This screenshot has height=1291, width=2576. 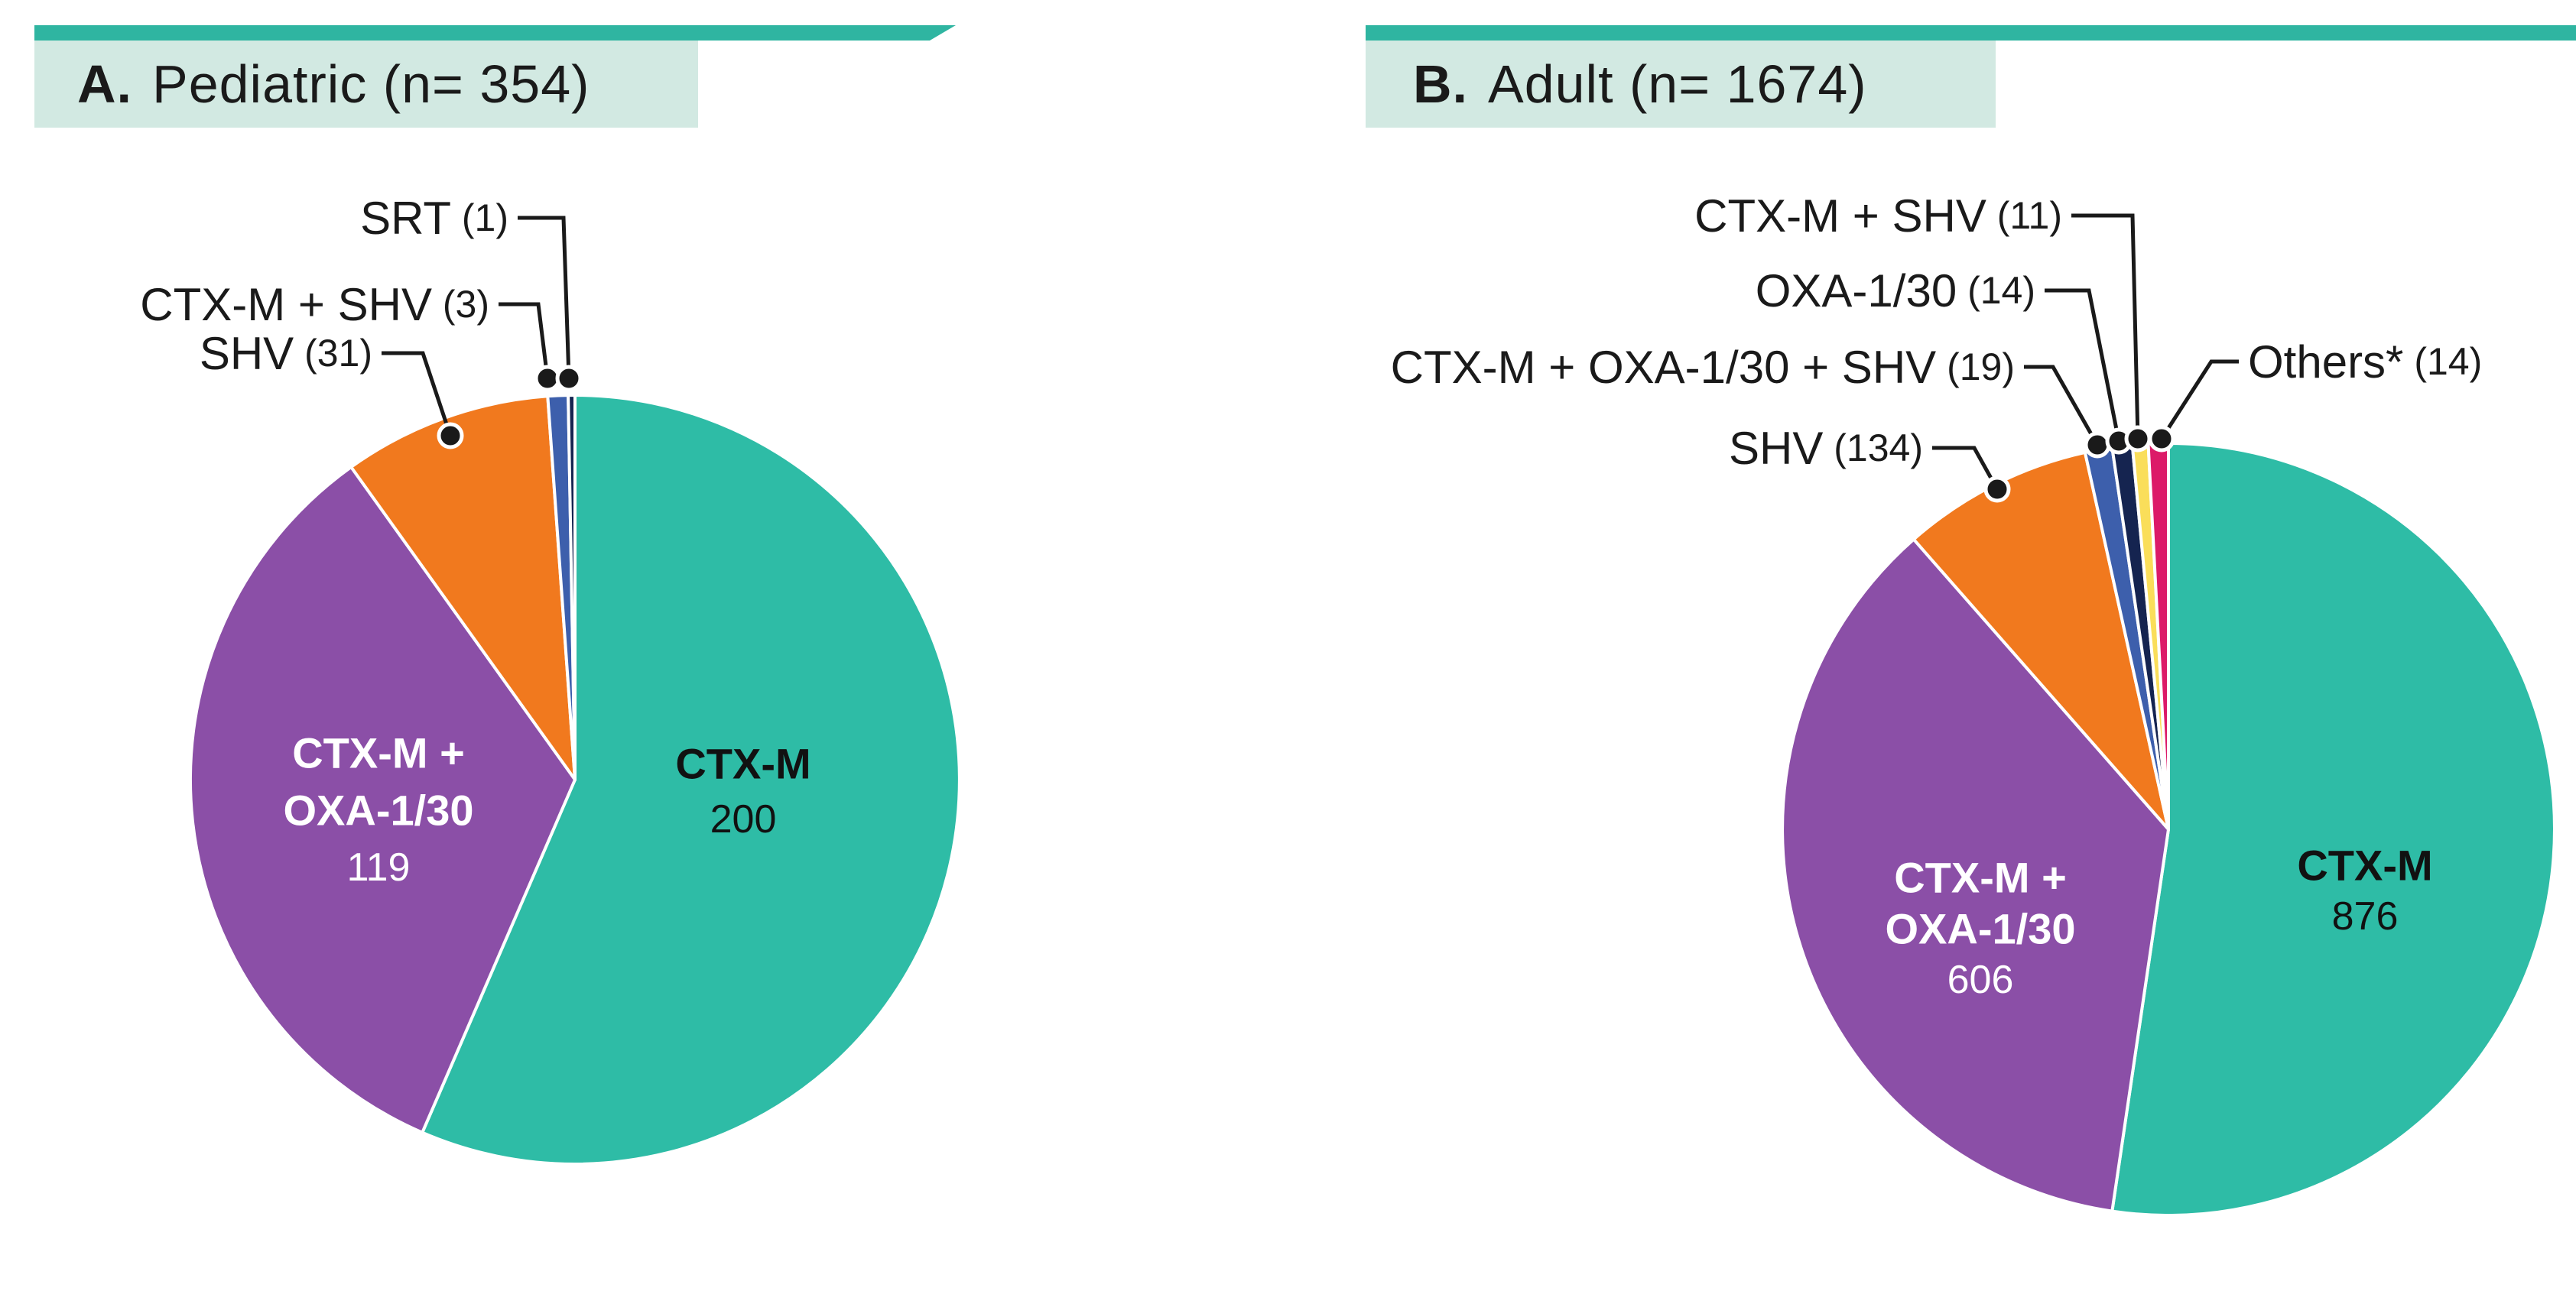 What do you see at coordinates (461, 304) in the screenshot?
I see `callout-label-count: (3)` at bounding box center [461, 304].